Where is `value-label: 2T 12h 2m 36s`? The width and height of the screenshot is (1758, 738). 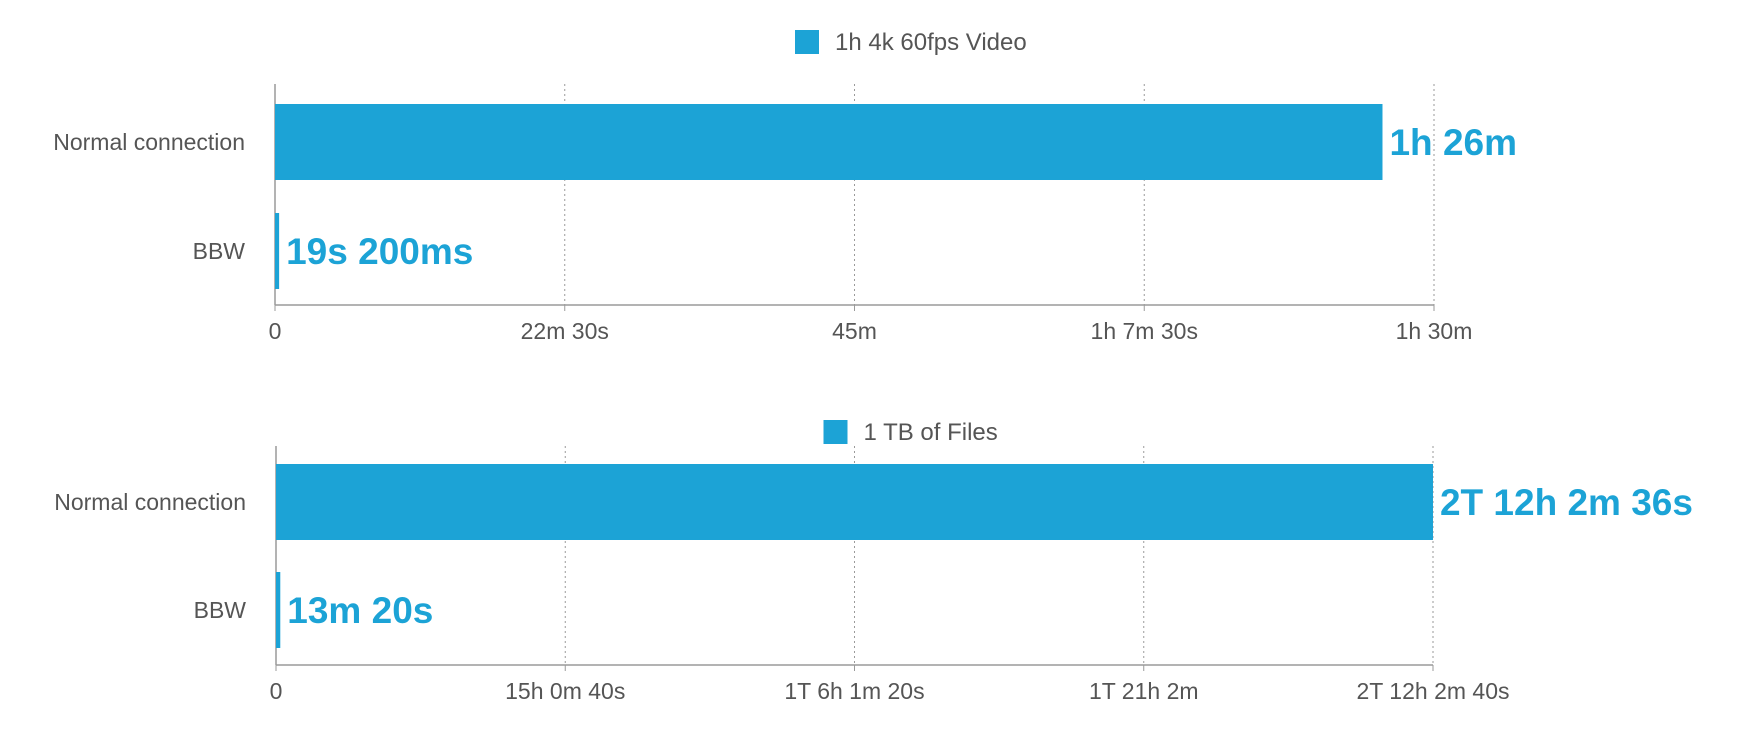
value-label: 2T 12h 2m 36s is located at coordinates (1566, 502).